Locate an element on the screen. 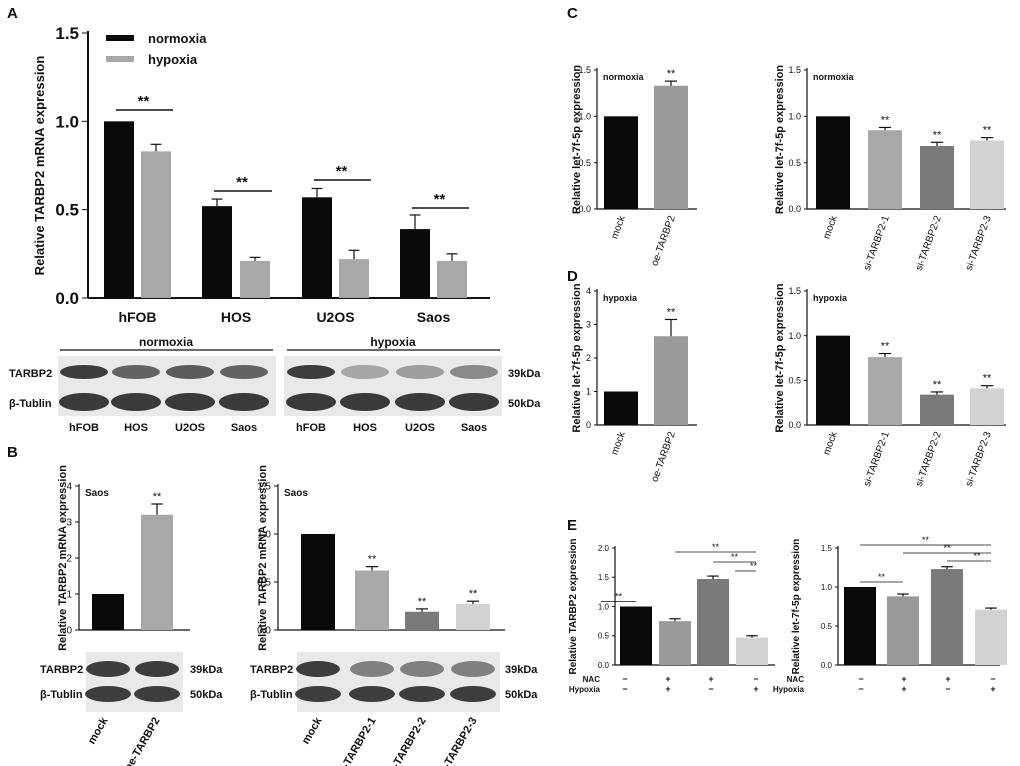 This screenshot has height=766, width=1020. condition-label: Hypoxia is located at coordinates (585, 689).